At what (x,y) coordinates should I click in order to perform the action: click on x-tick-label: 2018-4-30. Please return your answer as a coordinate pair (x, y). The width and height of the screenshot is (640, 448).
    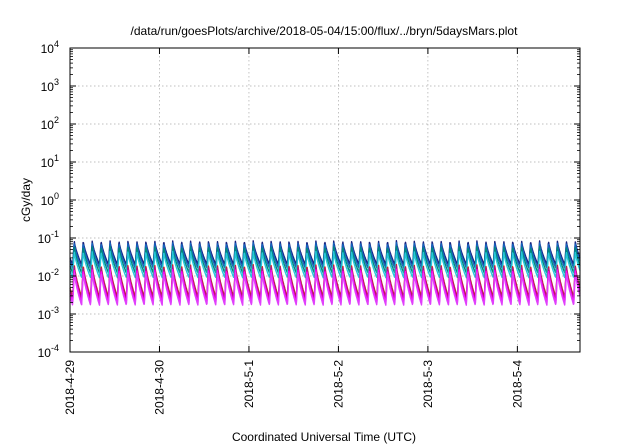
    Looking at the image, I should click on (159, 387).